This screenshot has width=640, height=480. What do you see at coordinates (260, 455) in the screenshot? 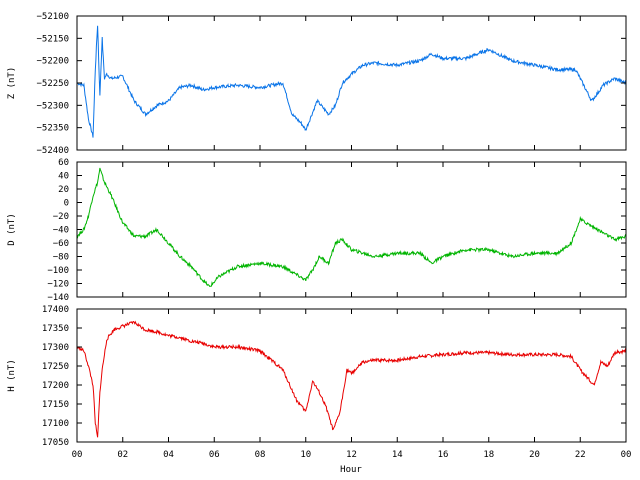
I see `x-tick-label: 08` at bounding box center [260, 455].